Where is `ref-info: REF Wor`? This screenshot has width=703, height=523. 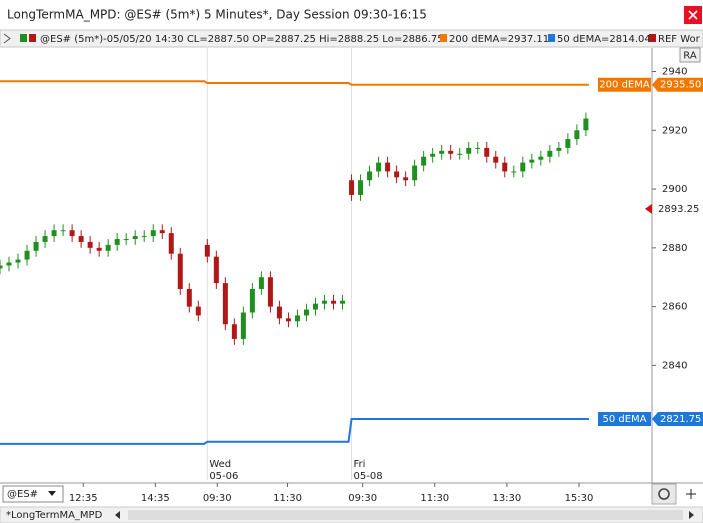
ref-info: REF Wor is located at coordinates (679, 39).